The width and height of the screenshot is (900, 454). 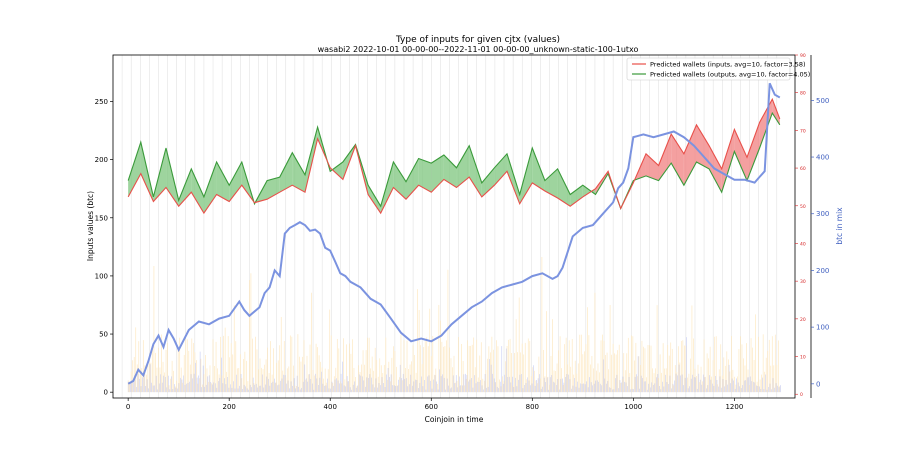 What do you see at coordinates (803, 282) in the screenshot?
I see `y3-tick-label: 30` at bounding box center [803, 282].